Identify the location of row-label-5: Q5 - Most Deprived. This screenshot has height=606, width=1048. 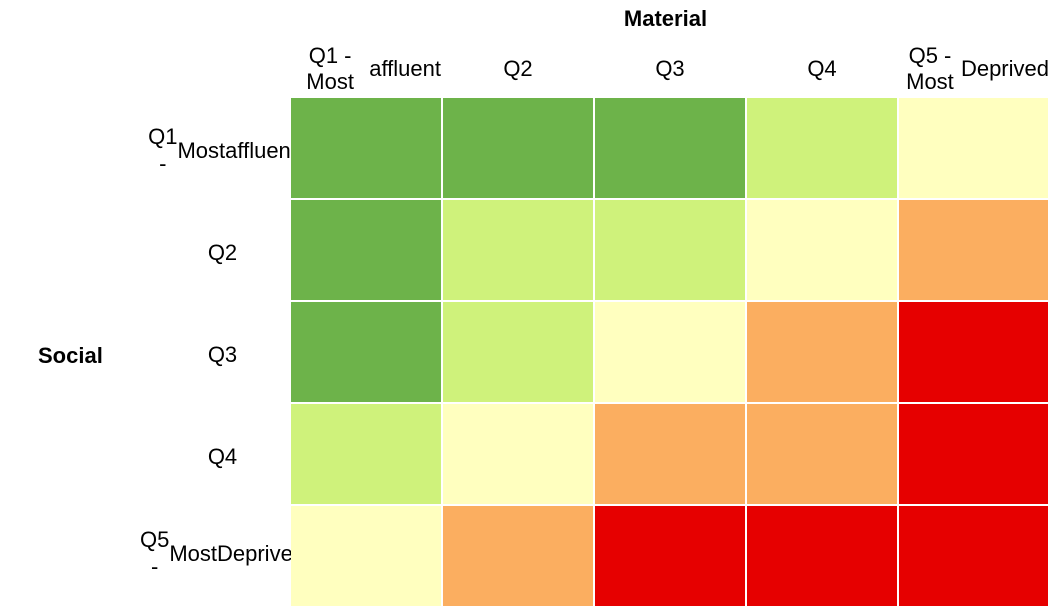
(222, 553).